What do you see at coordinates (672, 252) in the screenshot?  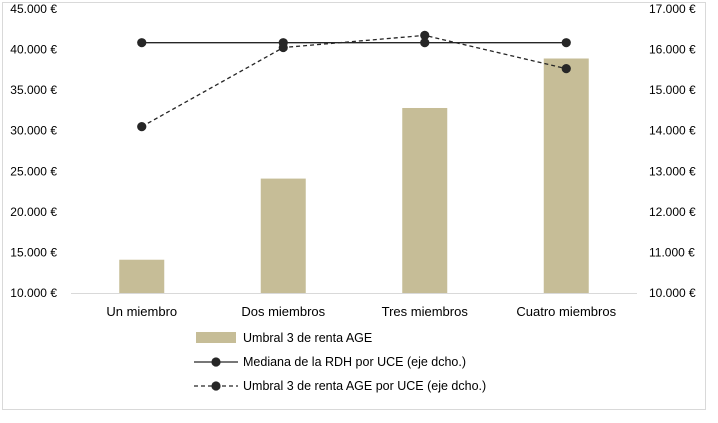 I see `right-axis-tick-label: 11.000 €` at bounding box center [672, 252].